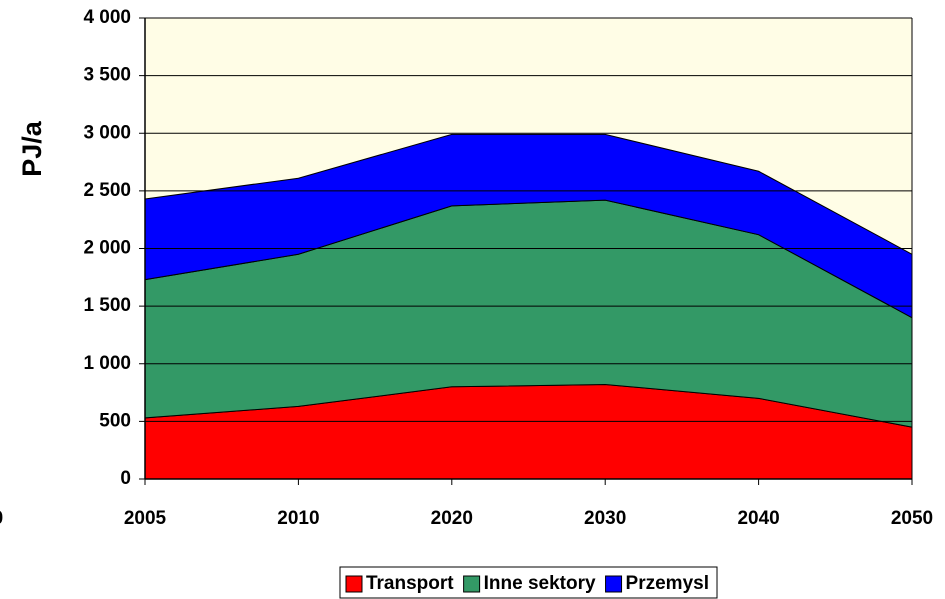 The height and width of the screenshot is (599, 945). I want to click on y-tick-label: 500, so click(115, 420).